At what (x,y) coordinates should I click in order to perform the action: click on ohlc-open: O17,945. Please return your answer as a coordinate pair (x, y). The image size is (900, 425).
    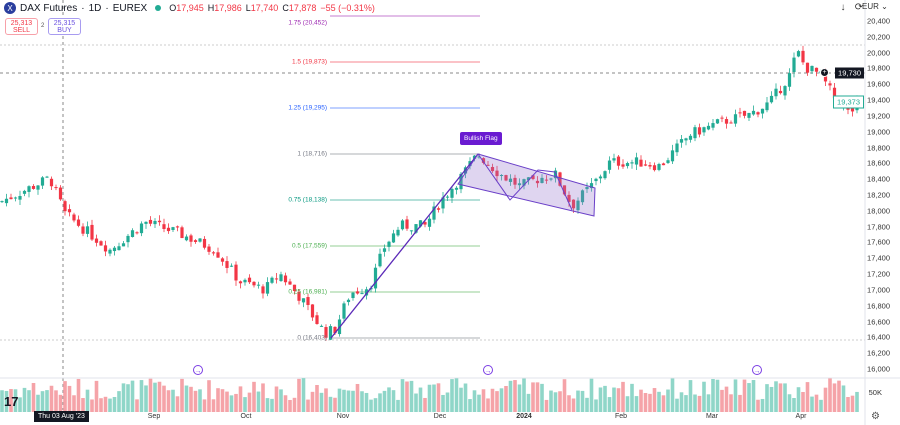
    Looking at the image, I should click on (186, 8).